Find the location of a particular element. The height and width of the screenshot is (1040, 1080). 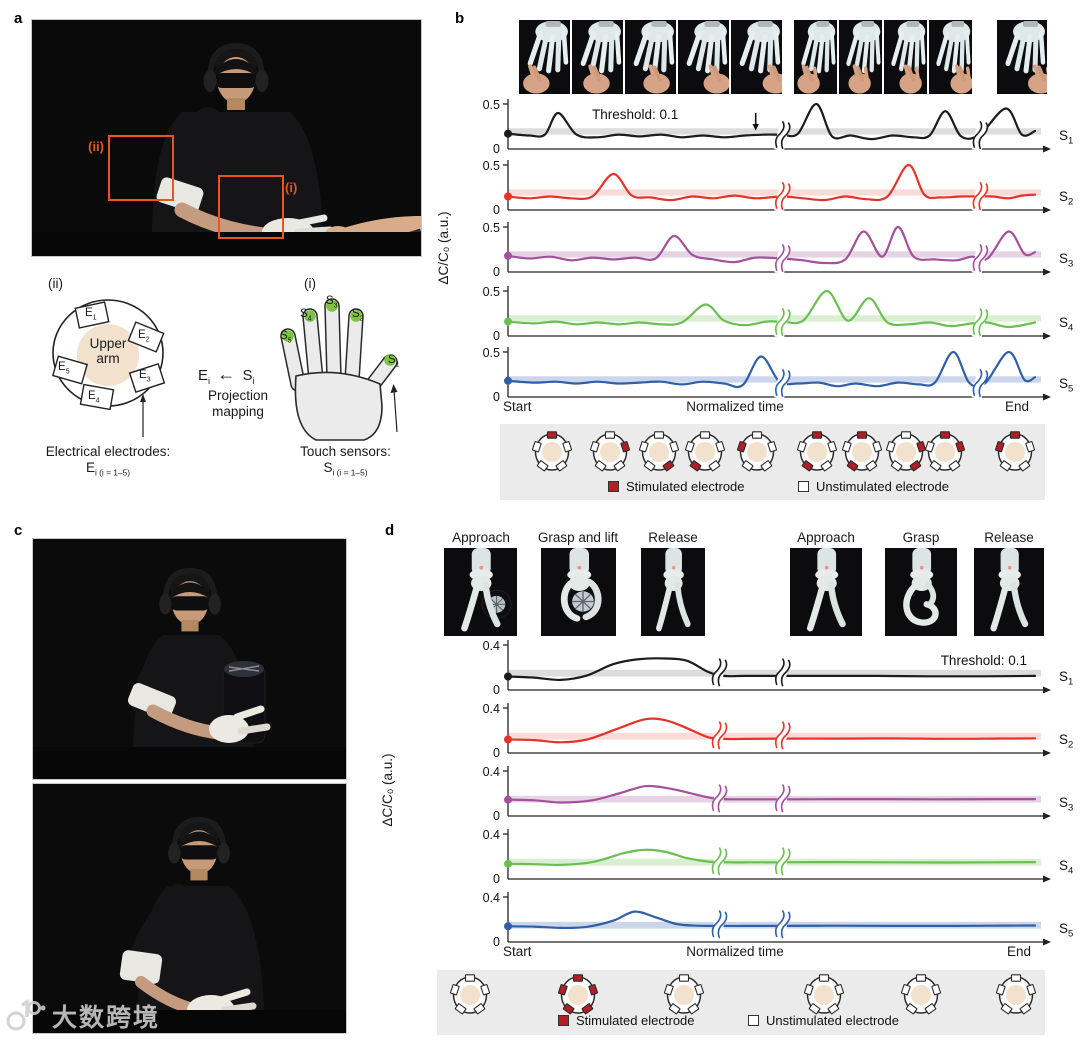

electrode-label-e3: E3 is located at coordinates (145, 376).